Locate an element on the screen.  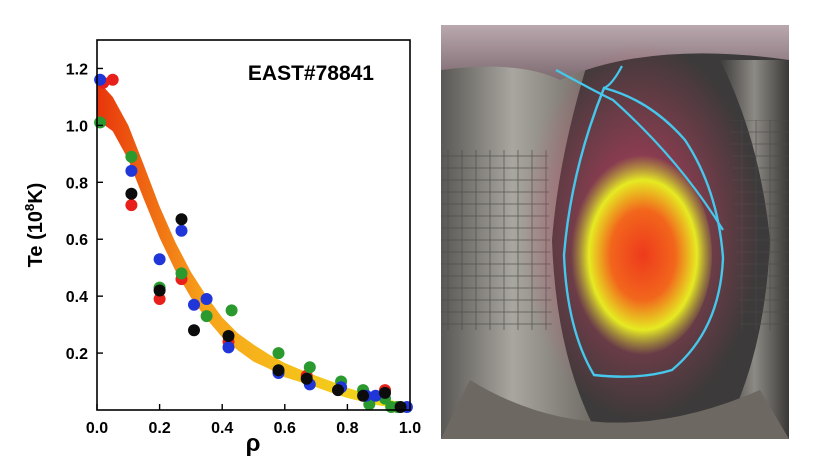
right-wall is located at coordinates (754, 249).